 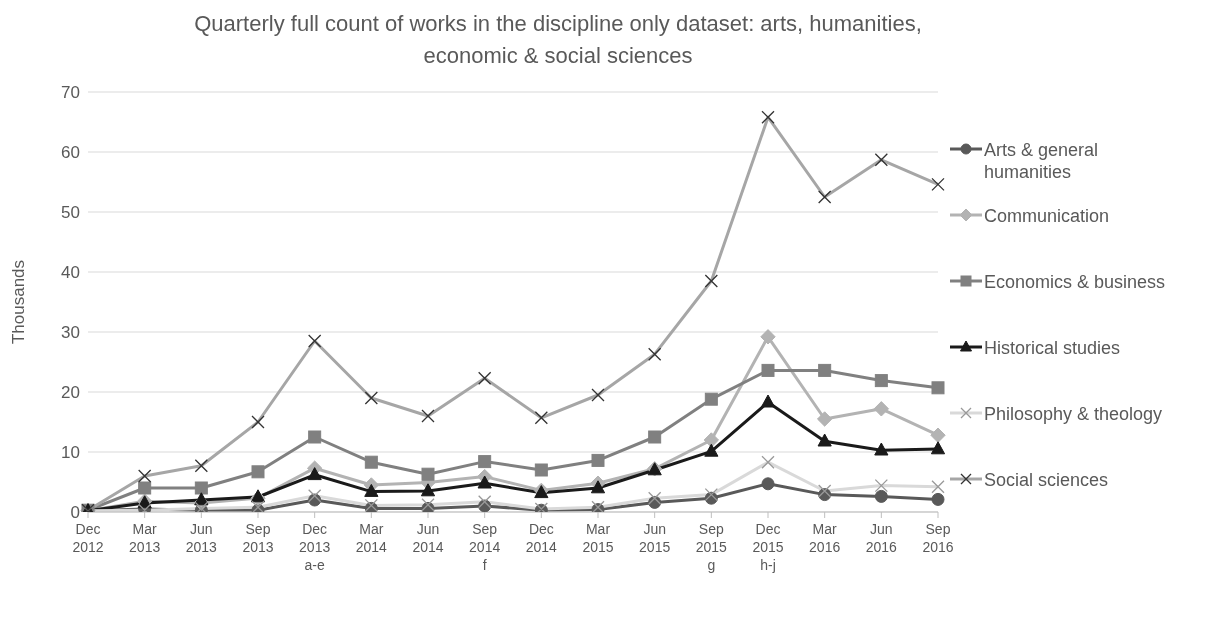 What do you see at coordinates (1075, 282) in the screenshot?
I see `legend-label: Economics & business` at bounding box center [1075, 282].